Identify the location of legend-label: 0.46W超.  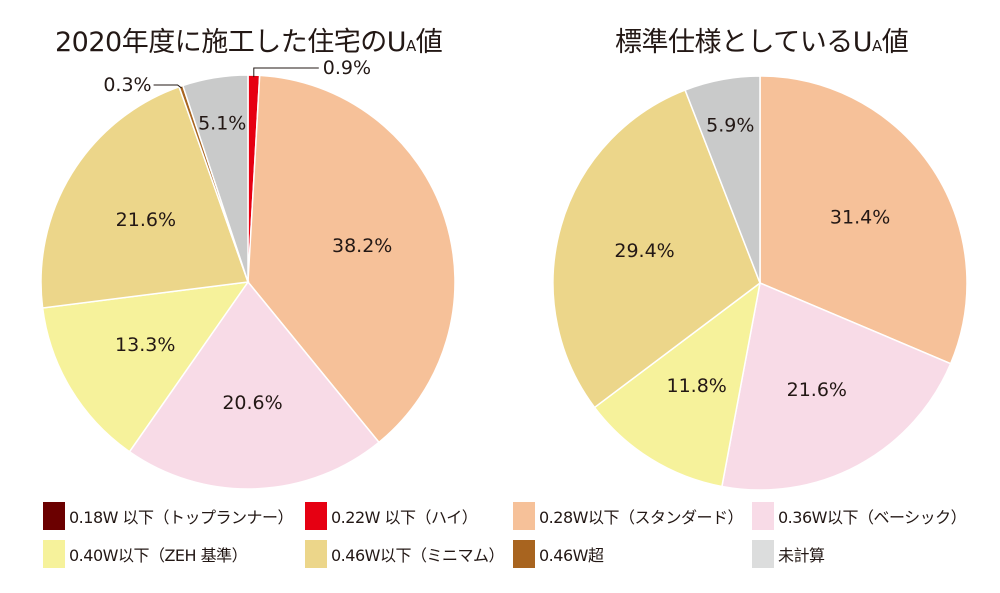
(571, 555).